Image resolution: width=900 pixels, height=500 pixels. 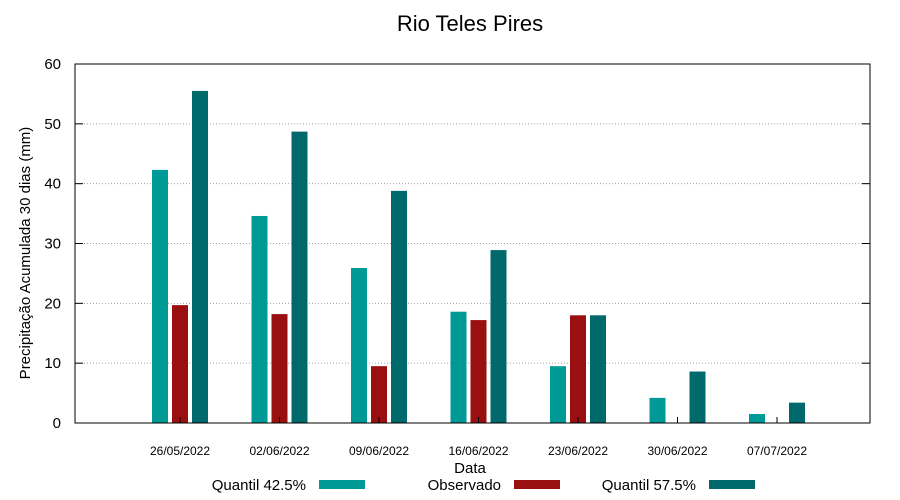 What do you see at coordinates (279, 451) in the screenshot?
I see `x-tick-label: 02/06/2022` at bounding box center [279, 451].